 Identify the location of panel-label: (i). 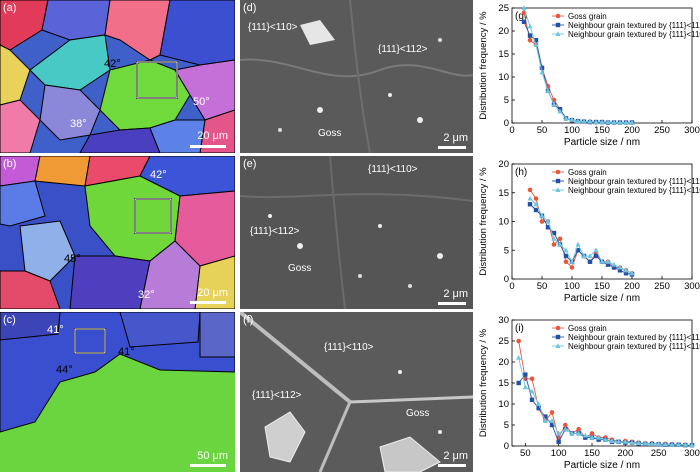
(519, 328).